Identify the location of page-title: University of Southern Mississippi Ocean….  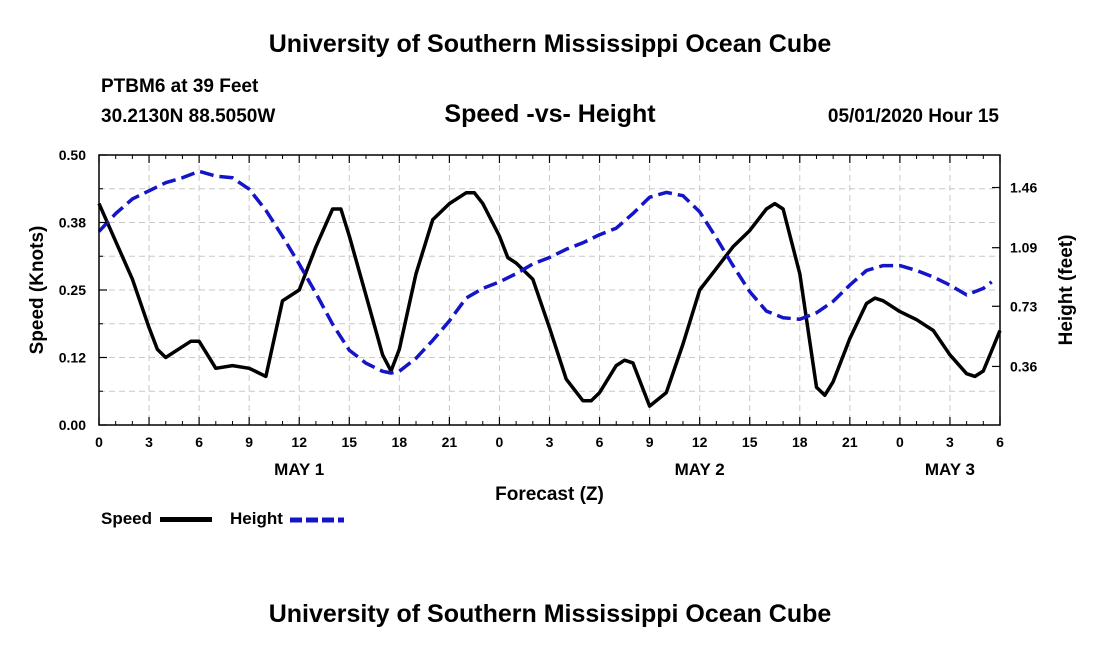
(550, 44).